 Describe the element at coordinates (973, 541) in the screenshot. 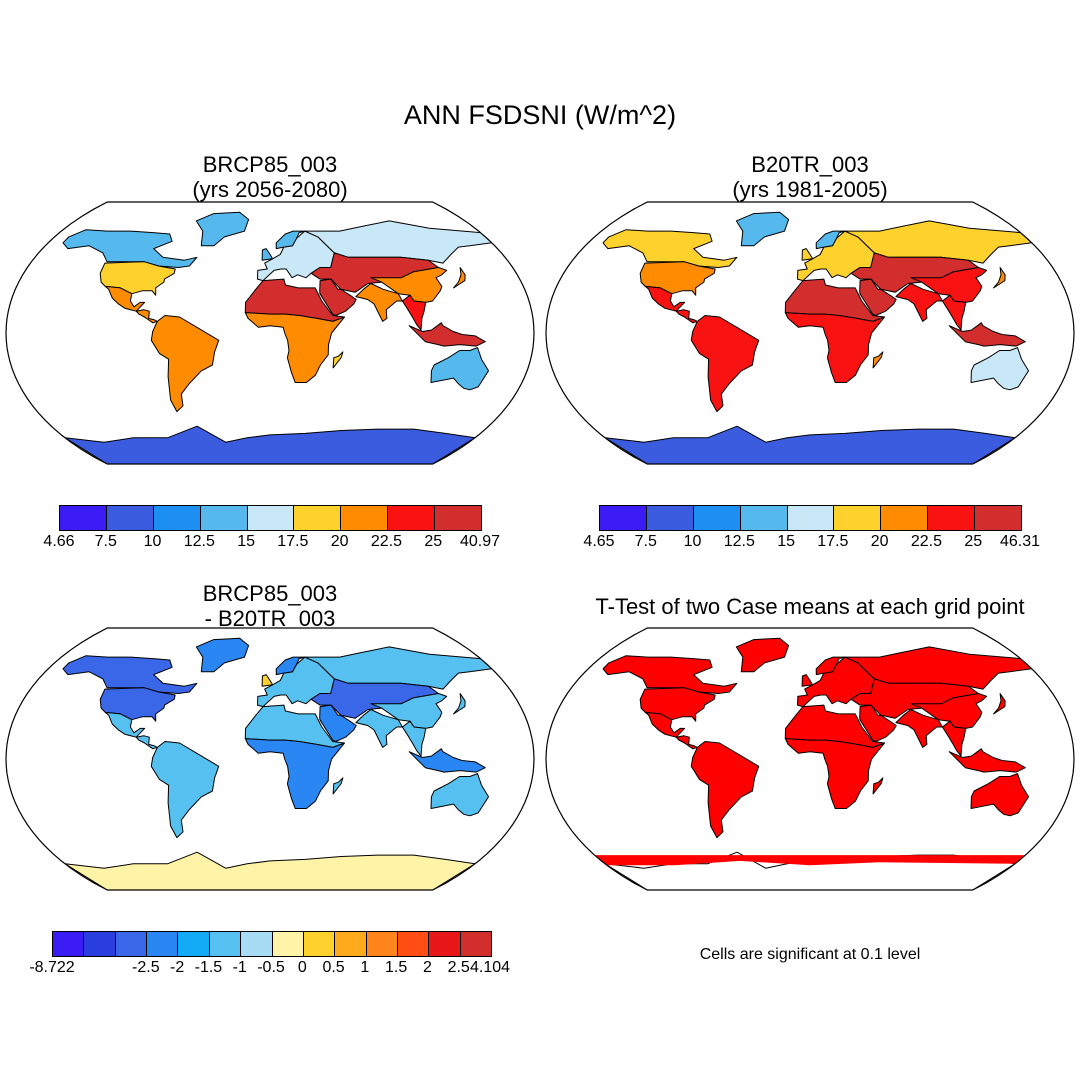

I see `colorbar-label: 25` at that location.